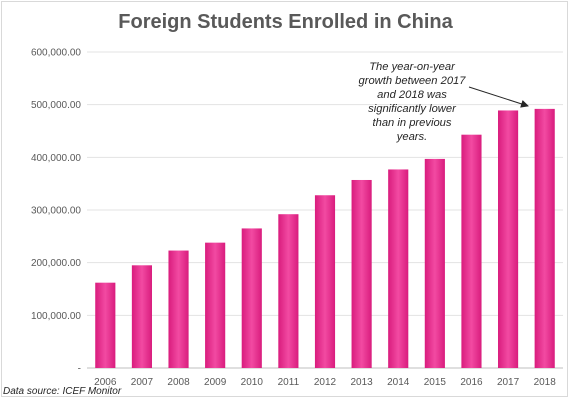 Image resolution: width=571 pixels, height=399 pixels. What do you see at coordinates (398, 382) in the screenshot?
I see `x-tick-label: 2014` at bounding box center [398, 382].